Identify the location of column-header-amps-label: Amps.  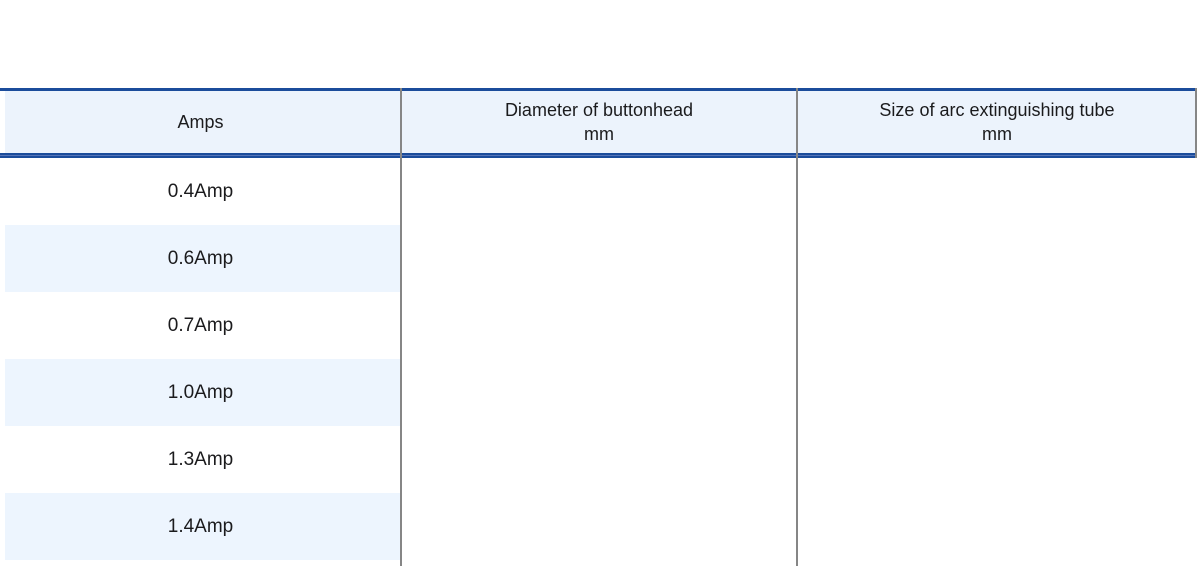
(200, 122).